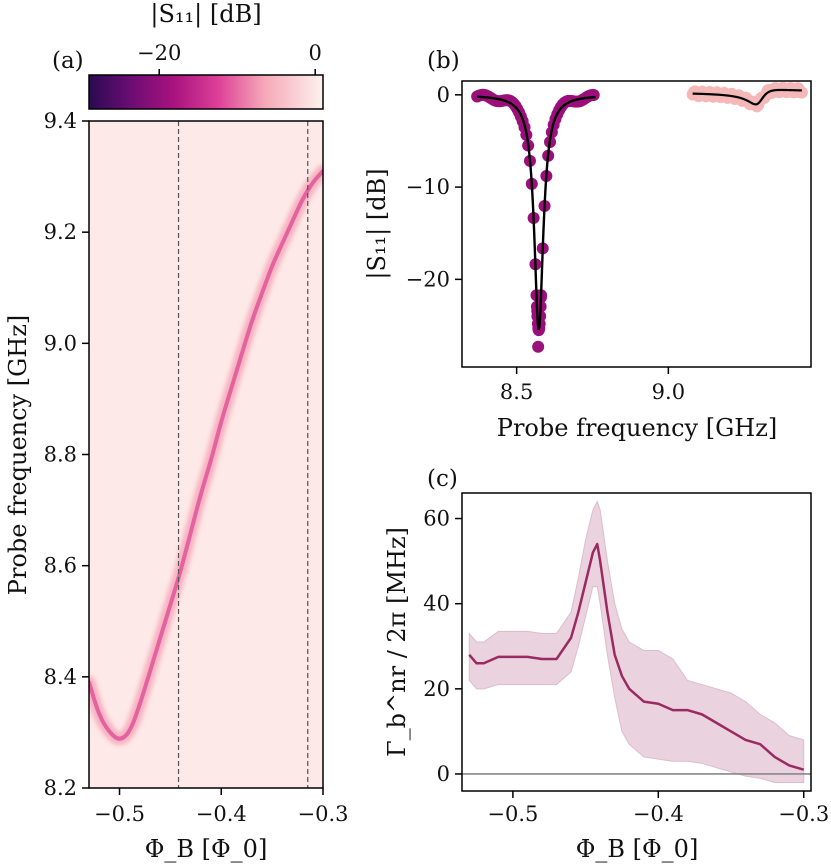 This screenshot has height=868, width=831. Describe the element at coordinates (60, 677) in the screenshot. I see `y-tick-label: 8.4` at that location.